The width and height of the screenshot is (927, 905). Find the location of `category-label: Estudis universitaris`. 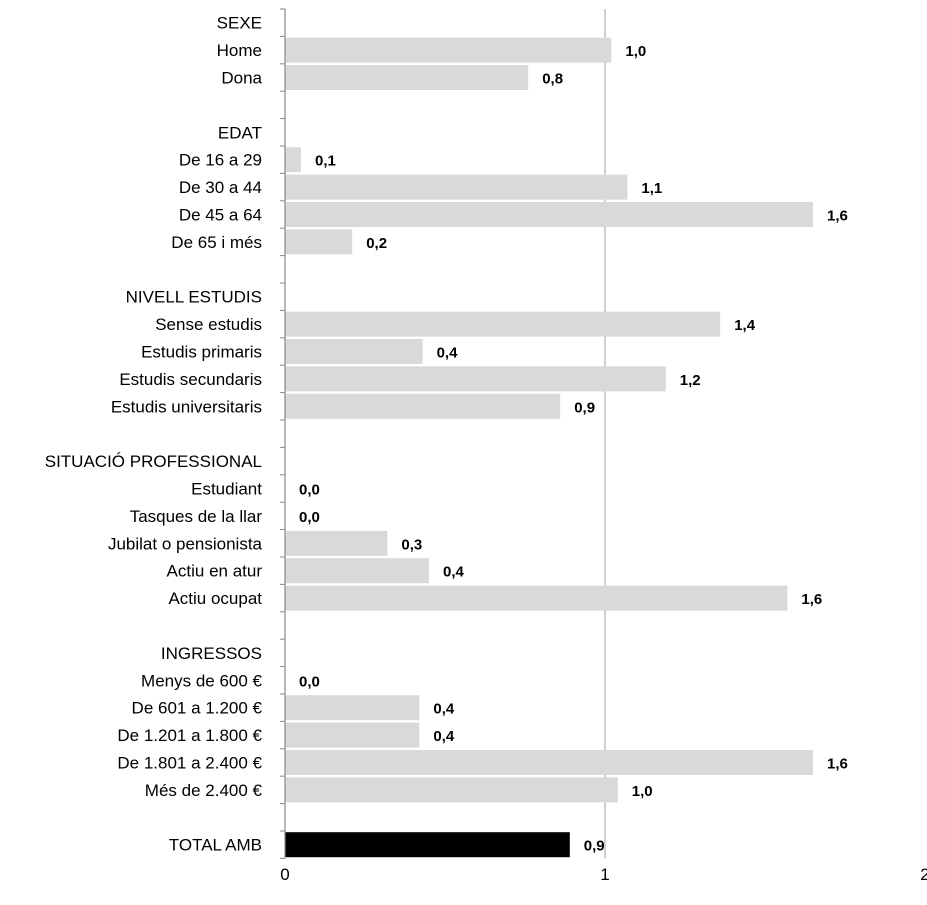

category-label: Estudis universitaris is located at coordinates (186, 406).